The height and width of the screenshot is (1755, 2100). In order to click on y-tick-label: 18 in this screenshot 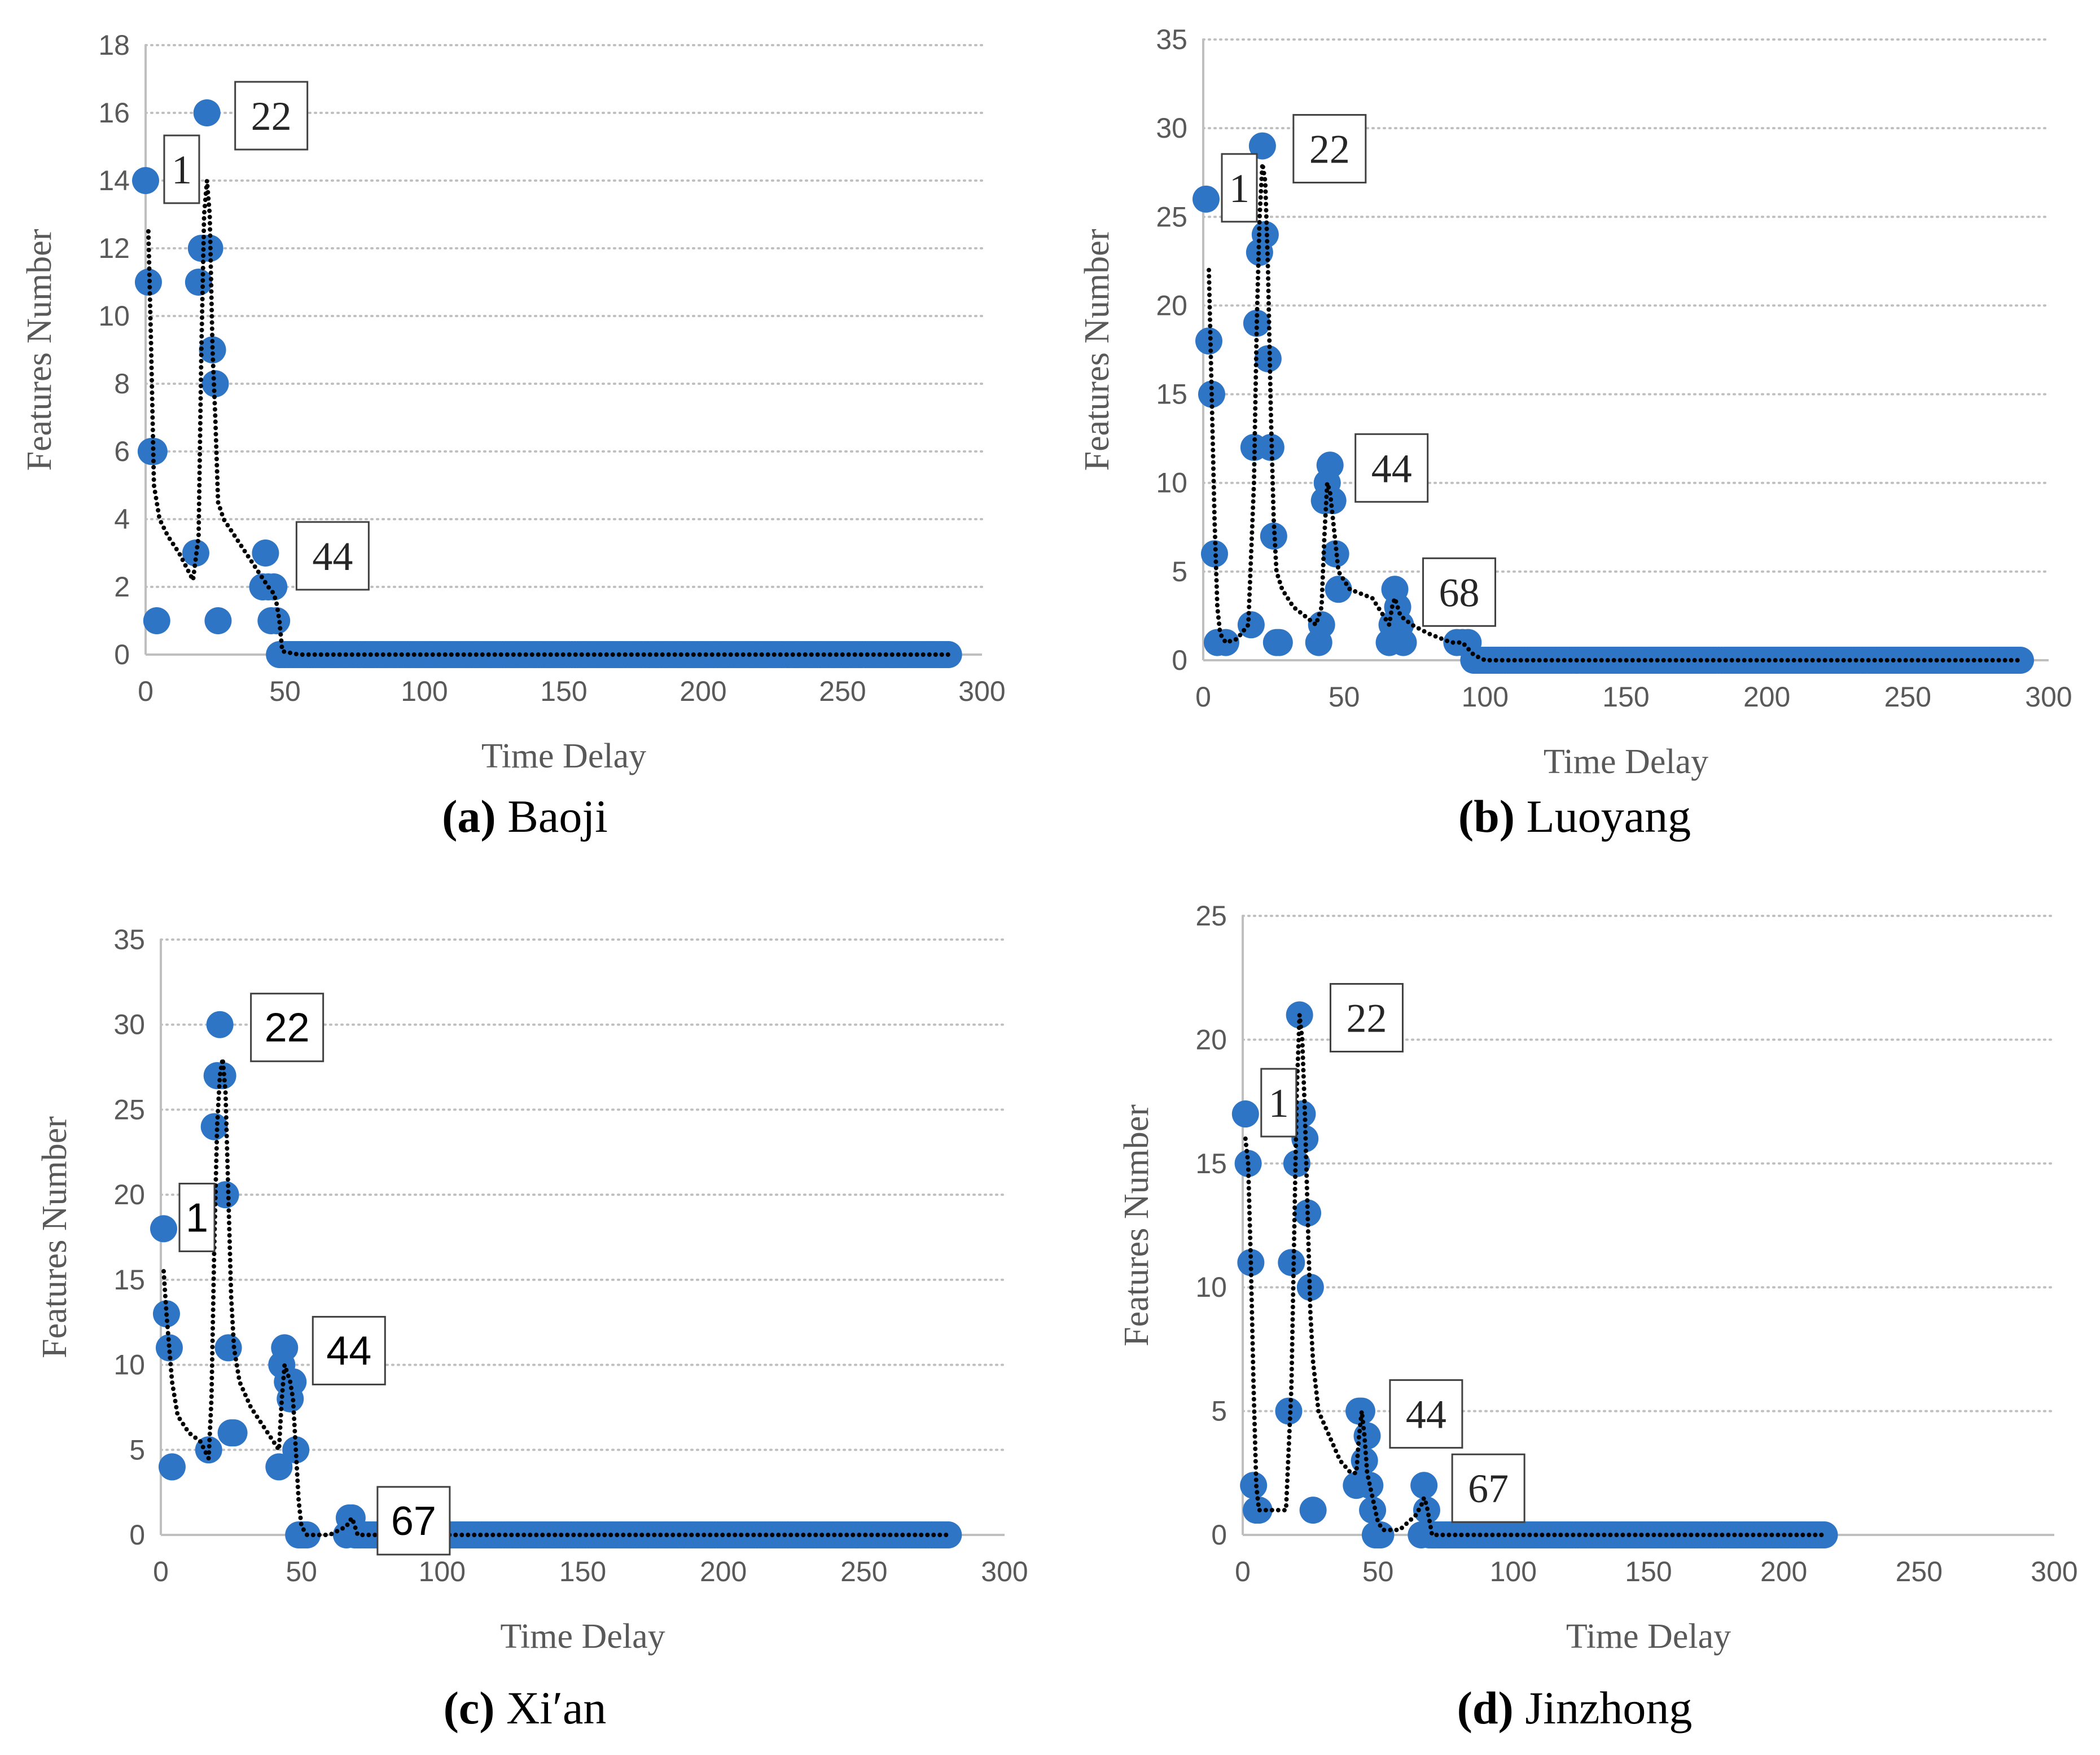, I will do `click(114, 45)`.